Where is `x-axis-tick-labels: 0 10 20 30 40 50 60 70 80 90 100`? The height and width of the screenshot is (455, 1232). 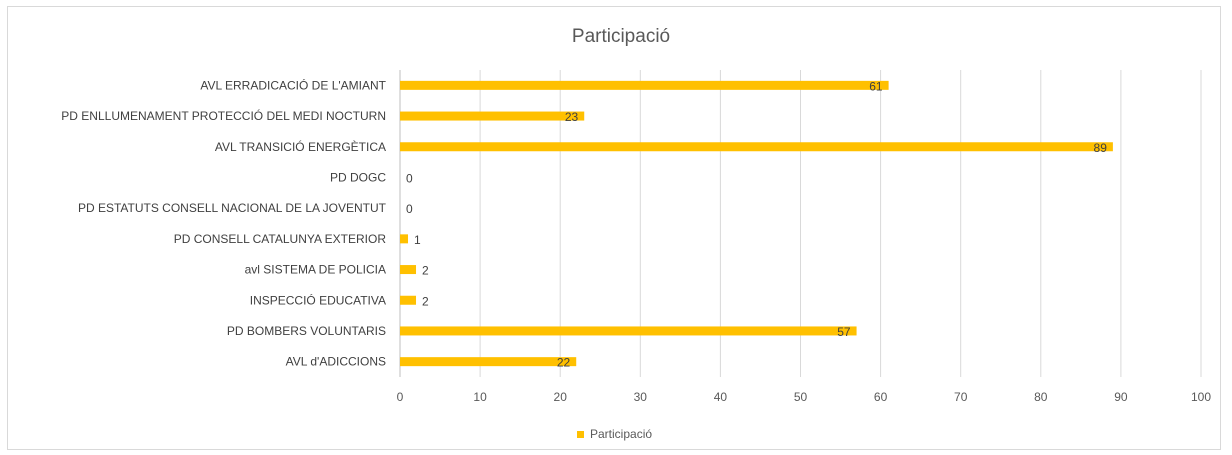 x-axis-tick-labels: 0 10 20 30 40 50 60 70 80 90 100 is located at coordinates (804, 397).